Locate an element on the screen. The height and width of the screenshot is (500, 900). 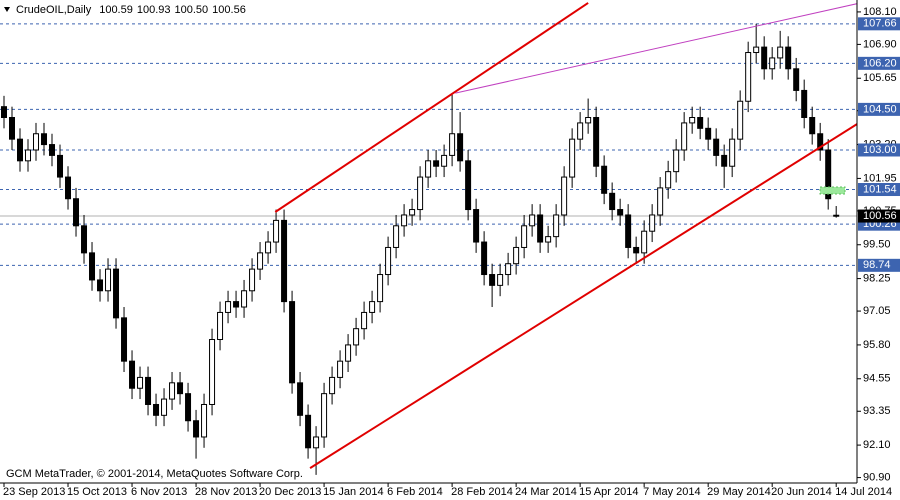
y-tick-label: 98.25 is located at coordinates (877, 278).